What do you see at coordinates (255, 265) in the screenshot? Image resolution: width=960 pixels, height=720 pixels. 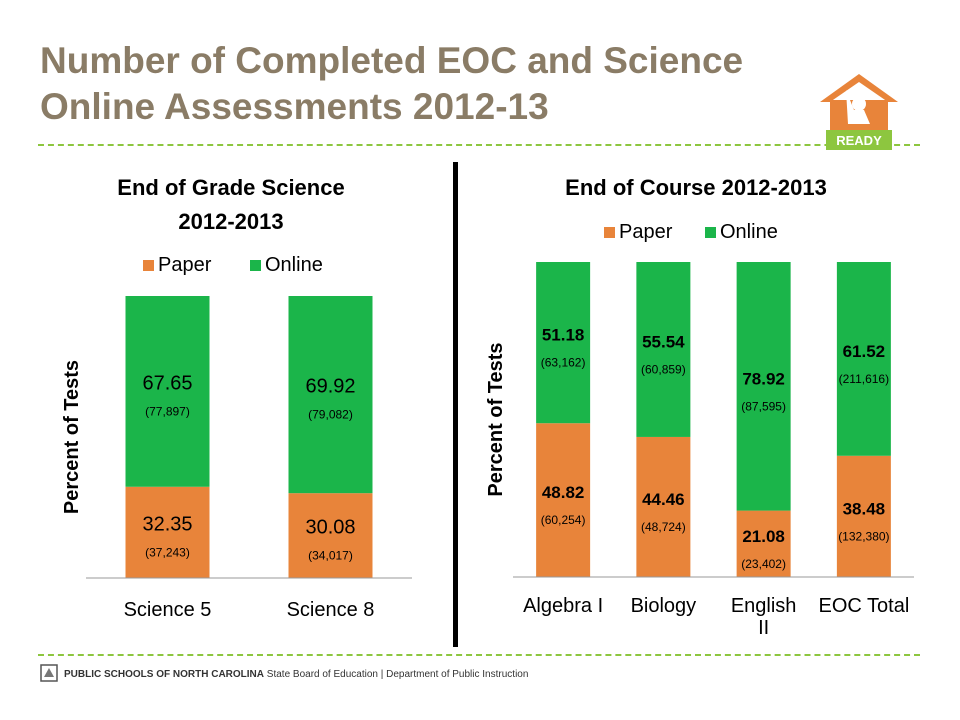 I see `eog-legend-swatch-online` at bounding box center [255, 265].